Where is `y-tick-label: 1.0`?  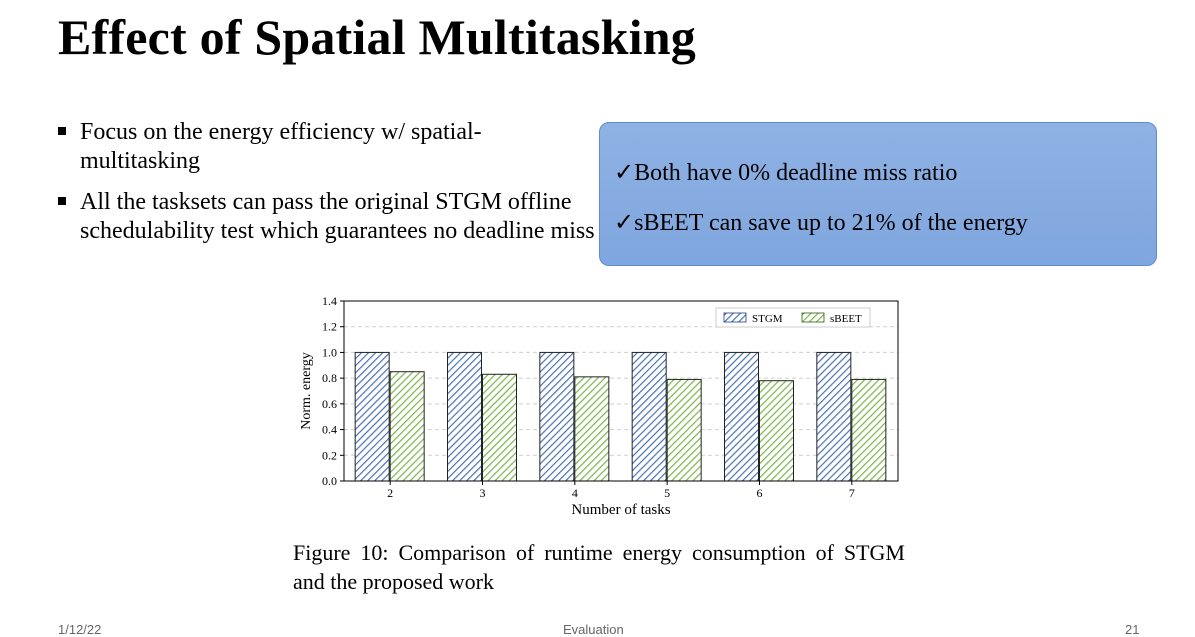 y-tick-label: 1.0 is located at coordinates (329, 352).